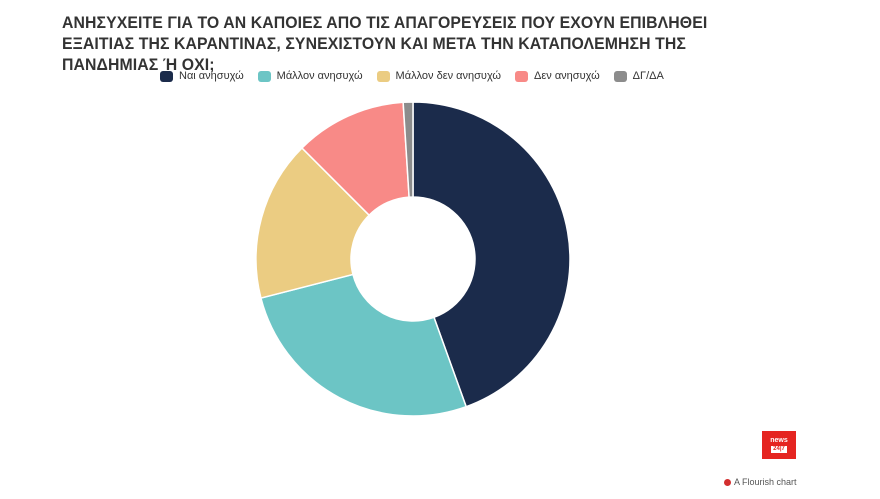 This screenshot has height=499, width=880. What do you see at coordinates (211, 76) in the screenshot?
I see `legend-label-0: Ναι ανησυχώ` at bounding box center [211, 76].